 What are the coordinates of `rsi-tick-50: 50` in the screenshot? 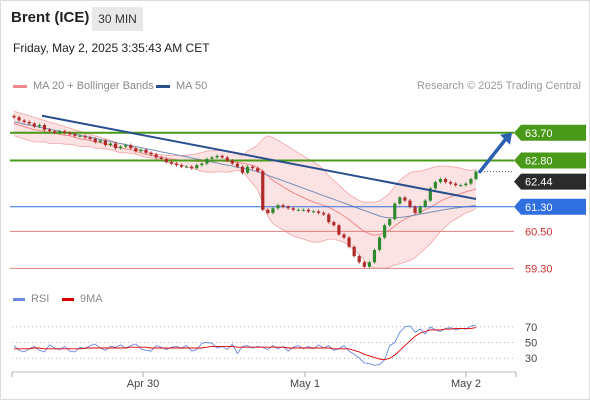 It's located at (531, 344).